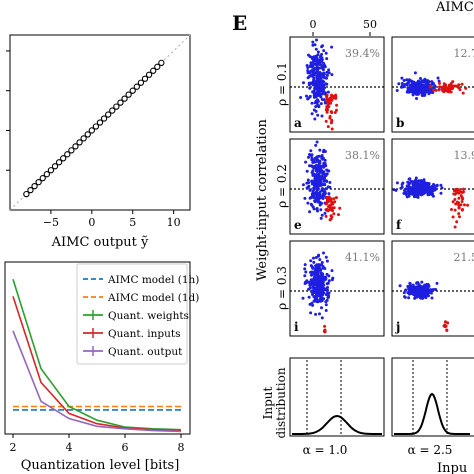  Describe the element at coordinates (399, 225) in the screenshot. I see `cell-letter-1-1: f` at that location.